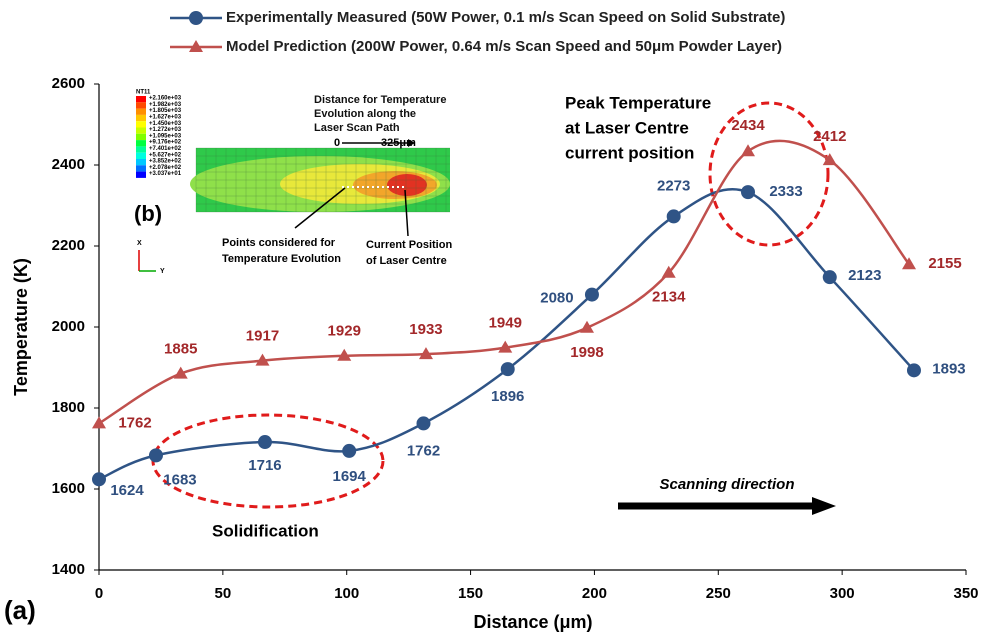 The image size is (1002, 634). What do you see at coordinates (165, 162) in the screenshot?
I see `colorbar-label: +3.852e+02` at bounding box center [165, 162].